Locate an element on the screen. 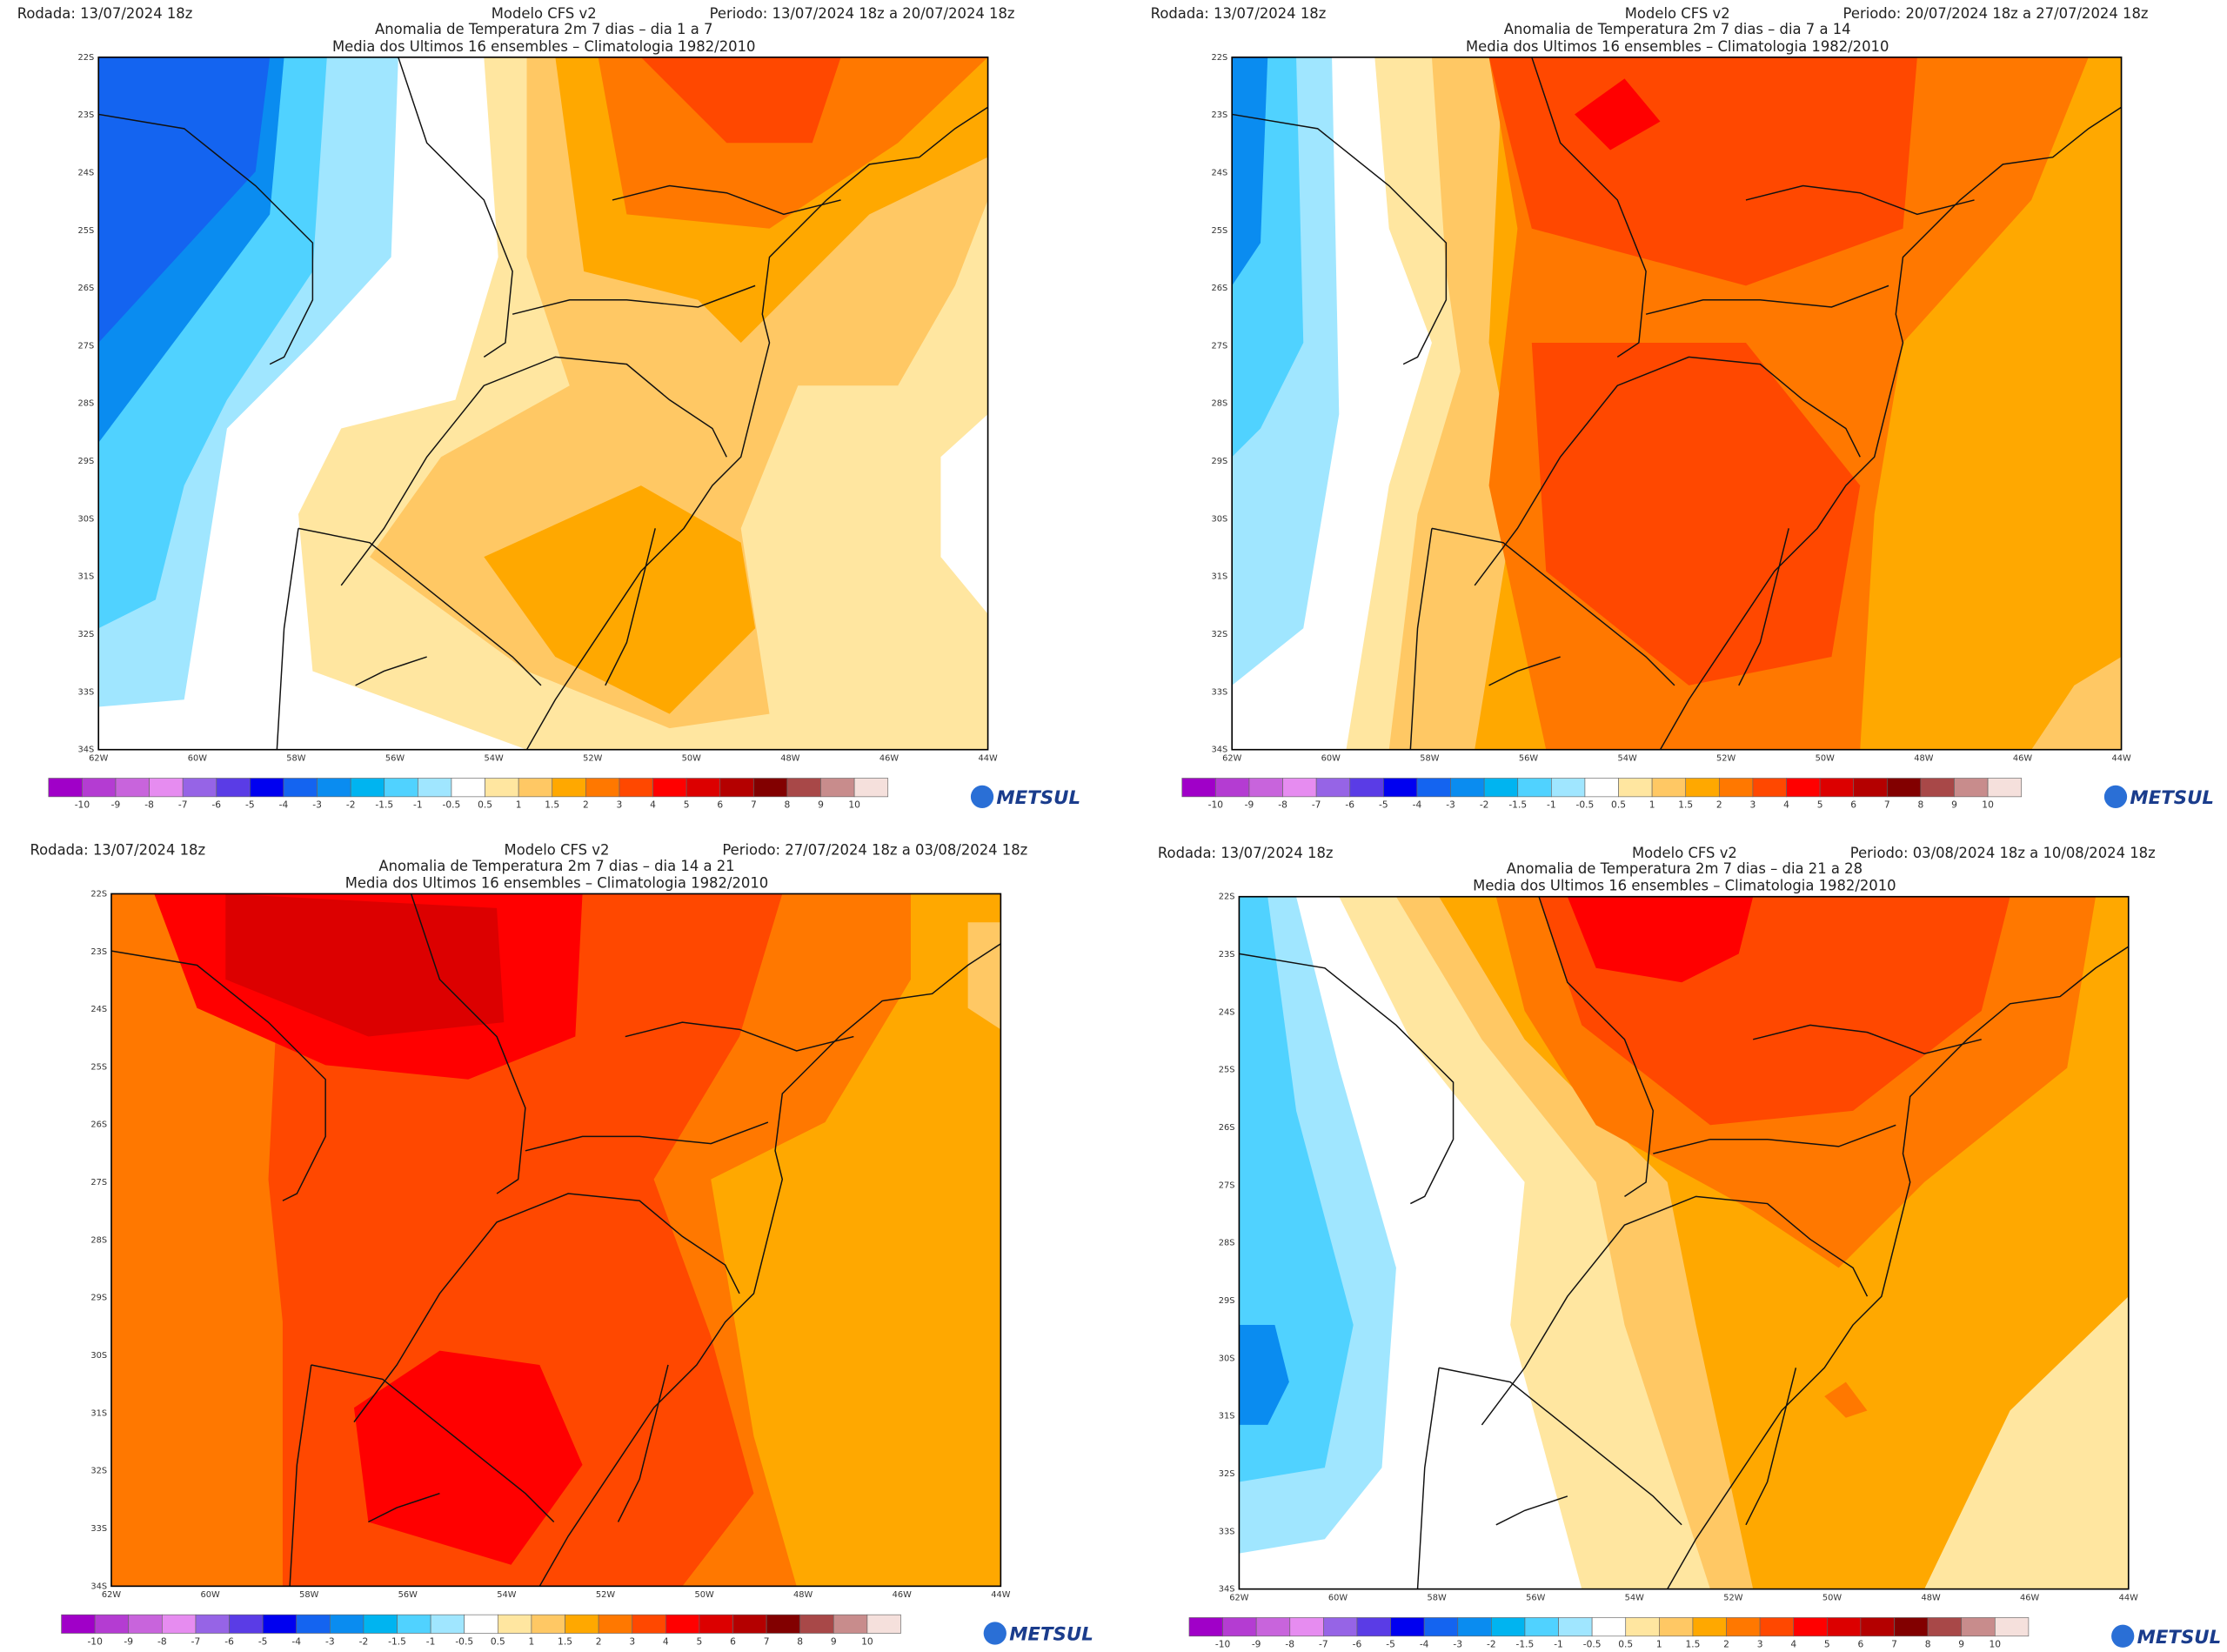  colorbar-label: -5 is located at coordinates (263, 1641).